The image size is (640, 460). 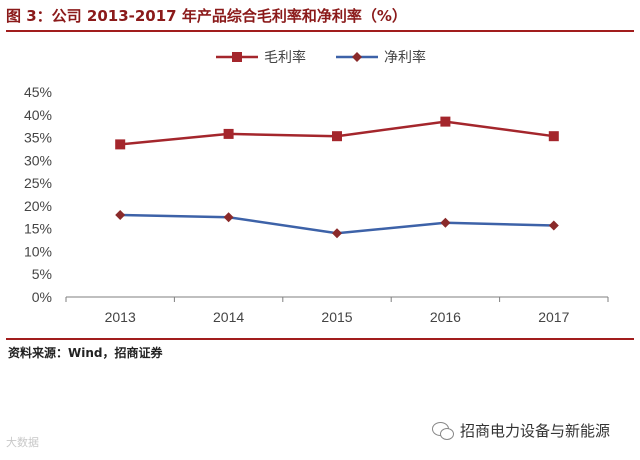 What do you see at coordinates (22, 442) in the screenshot?
I see `watermark-left: 大数据` at bounding box center [22, 442].